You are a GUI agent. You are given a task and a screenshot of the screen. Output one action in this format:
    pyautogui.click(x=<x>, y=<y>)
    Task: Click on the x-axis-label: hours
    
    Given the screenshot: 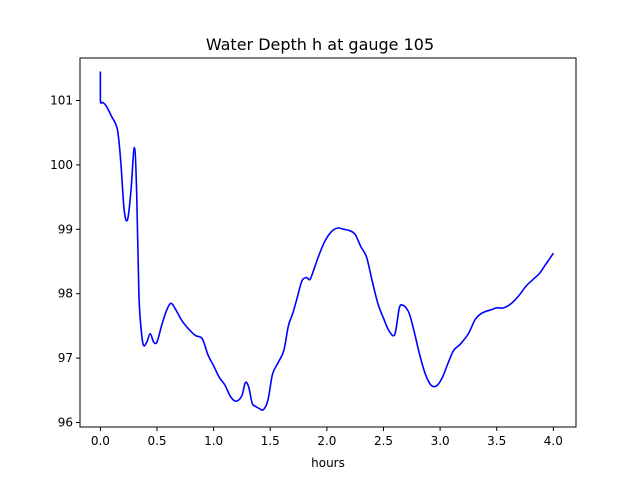 What is the action you would take?
    pyautogui.click(x=328, y=463)
    